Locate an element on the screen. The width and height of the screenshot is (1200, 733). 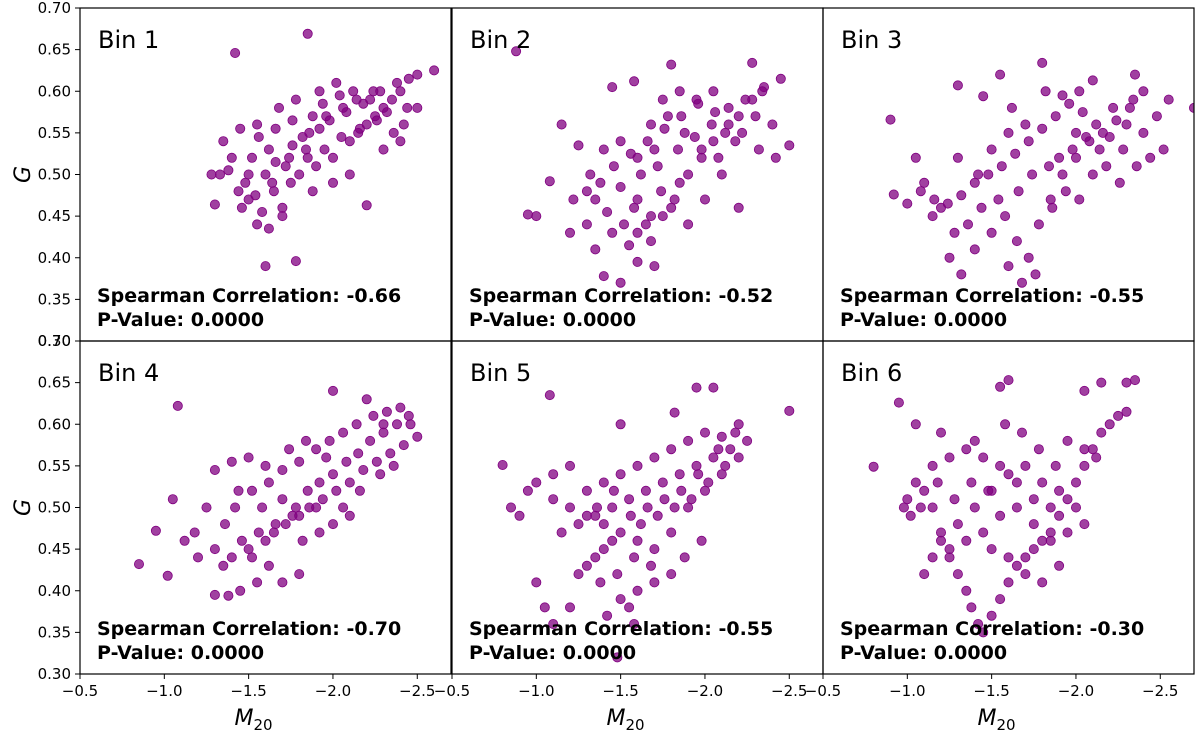
x-tick-label: −1.0 is located at coordinates (164, 691).